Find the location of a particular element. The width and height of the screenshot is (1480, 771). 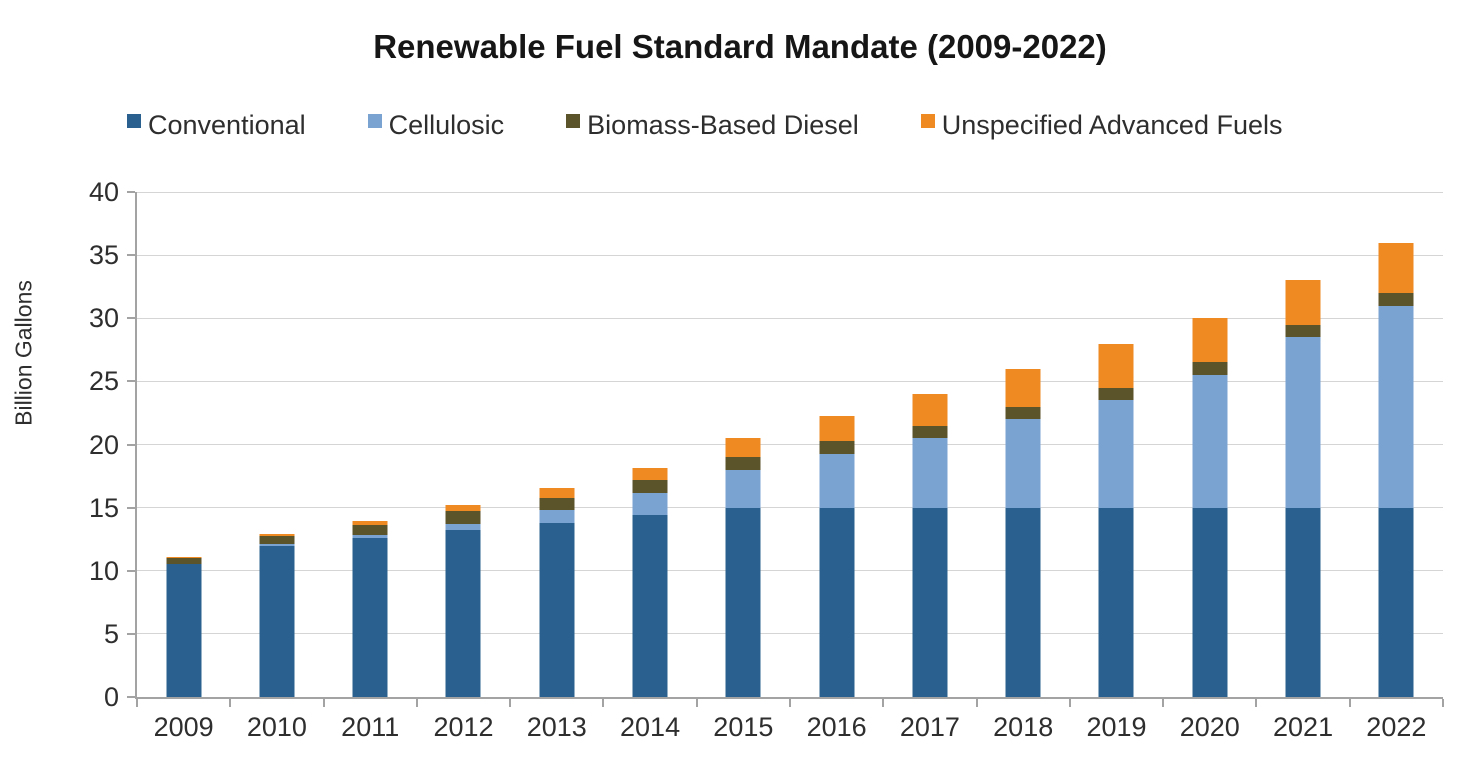

x-tick-label: 2013 is located at coordinates (556, 727).